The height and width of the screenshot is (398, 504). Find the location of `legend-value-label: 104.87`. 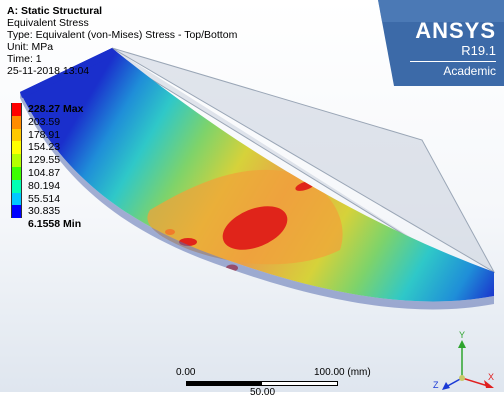

legend-value-label: 104.87 is located at coordinates (44, 172).